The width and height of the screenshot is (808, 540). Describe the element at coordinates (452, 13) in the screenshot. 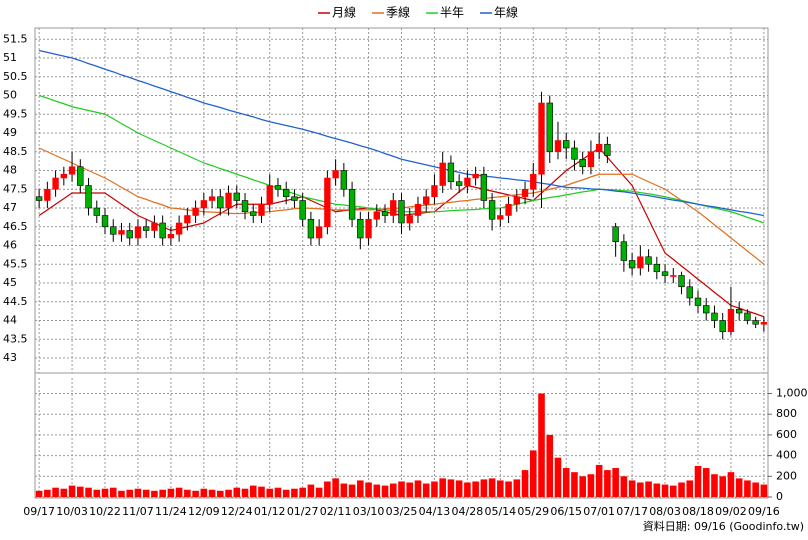

I see `legend-label: 半年` at that location.